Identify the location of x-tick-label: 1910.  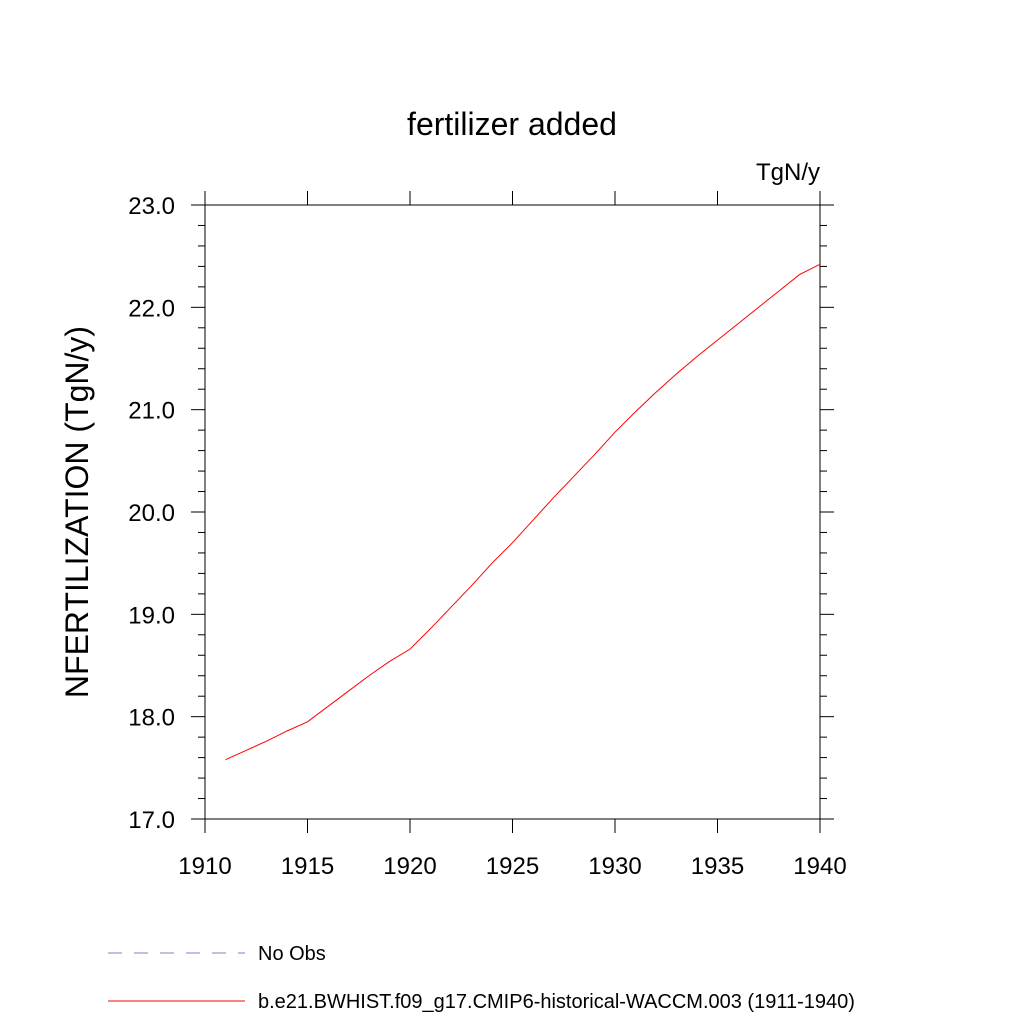
(204, 866).